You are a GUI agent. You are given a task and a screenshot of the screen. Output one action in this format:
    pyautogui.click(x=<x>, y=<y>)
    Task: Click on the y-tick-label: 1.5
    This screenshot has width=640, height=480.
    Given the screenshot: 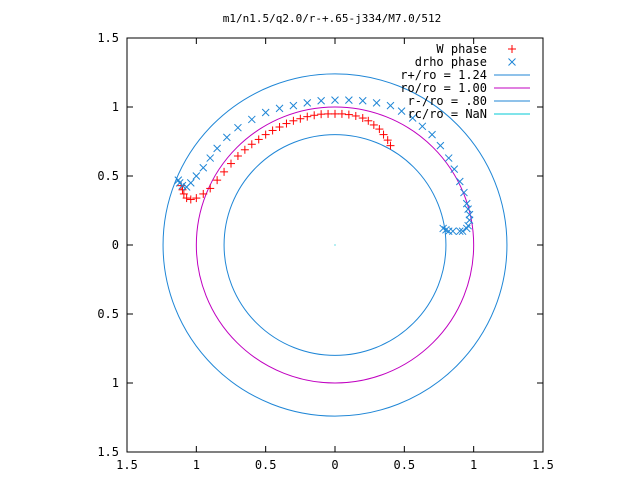 What is the action you would take?
    pyautogui.click(x=108, y=38)
    